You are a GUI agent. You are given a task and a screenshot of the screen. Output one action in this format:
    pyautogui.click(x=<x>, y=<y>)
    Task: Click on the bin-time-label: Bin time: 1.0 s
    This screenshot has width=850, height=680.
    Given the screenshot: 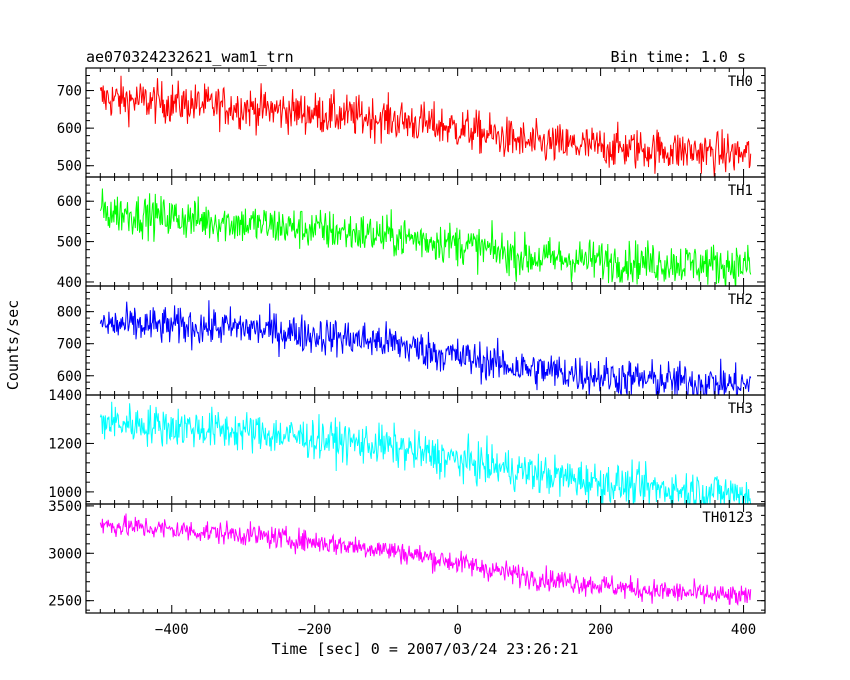 What is the action you would take?
    pyautogui.click(x=678, y=57)
    